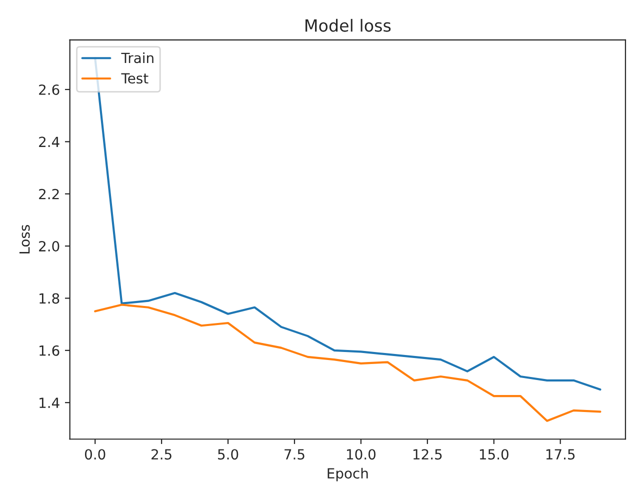 Image resolution: width=635 pixels, height=499 pixels. Describe the element at coordinates (348, 25) in the screenshot. I see `chart-title: Model loss` at that location.